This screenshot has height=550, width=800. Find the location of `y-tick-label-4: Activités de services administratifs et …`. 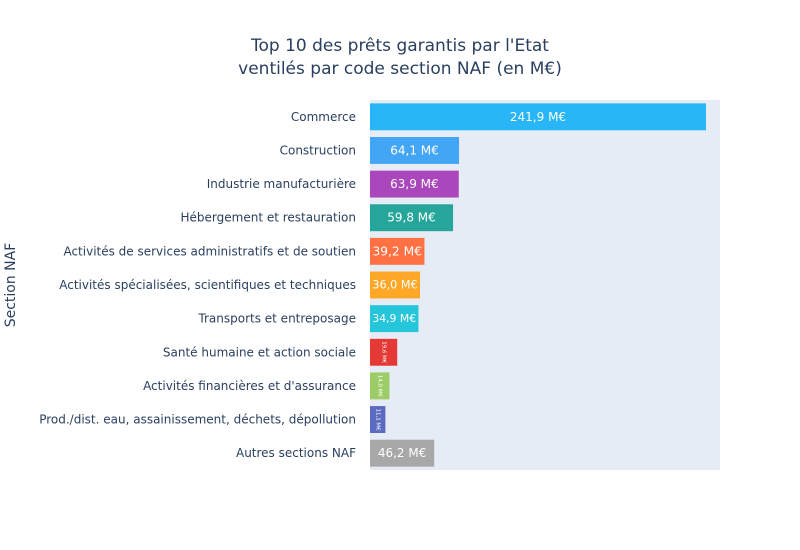

y-tick-label-4: Activités de services administratifs et … is located at coordinates (209, 251).